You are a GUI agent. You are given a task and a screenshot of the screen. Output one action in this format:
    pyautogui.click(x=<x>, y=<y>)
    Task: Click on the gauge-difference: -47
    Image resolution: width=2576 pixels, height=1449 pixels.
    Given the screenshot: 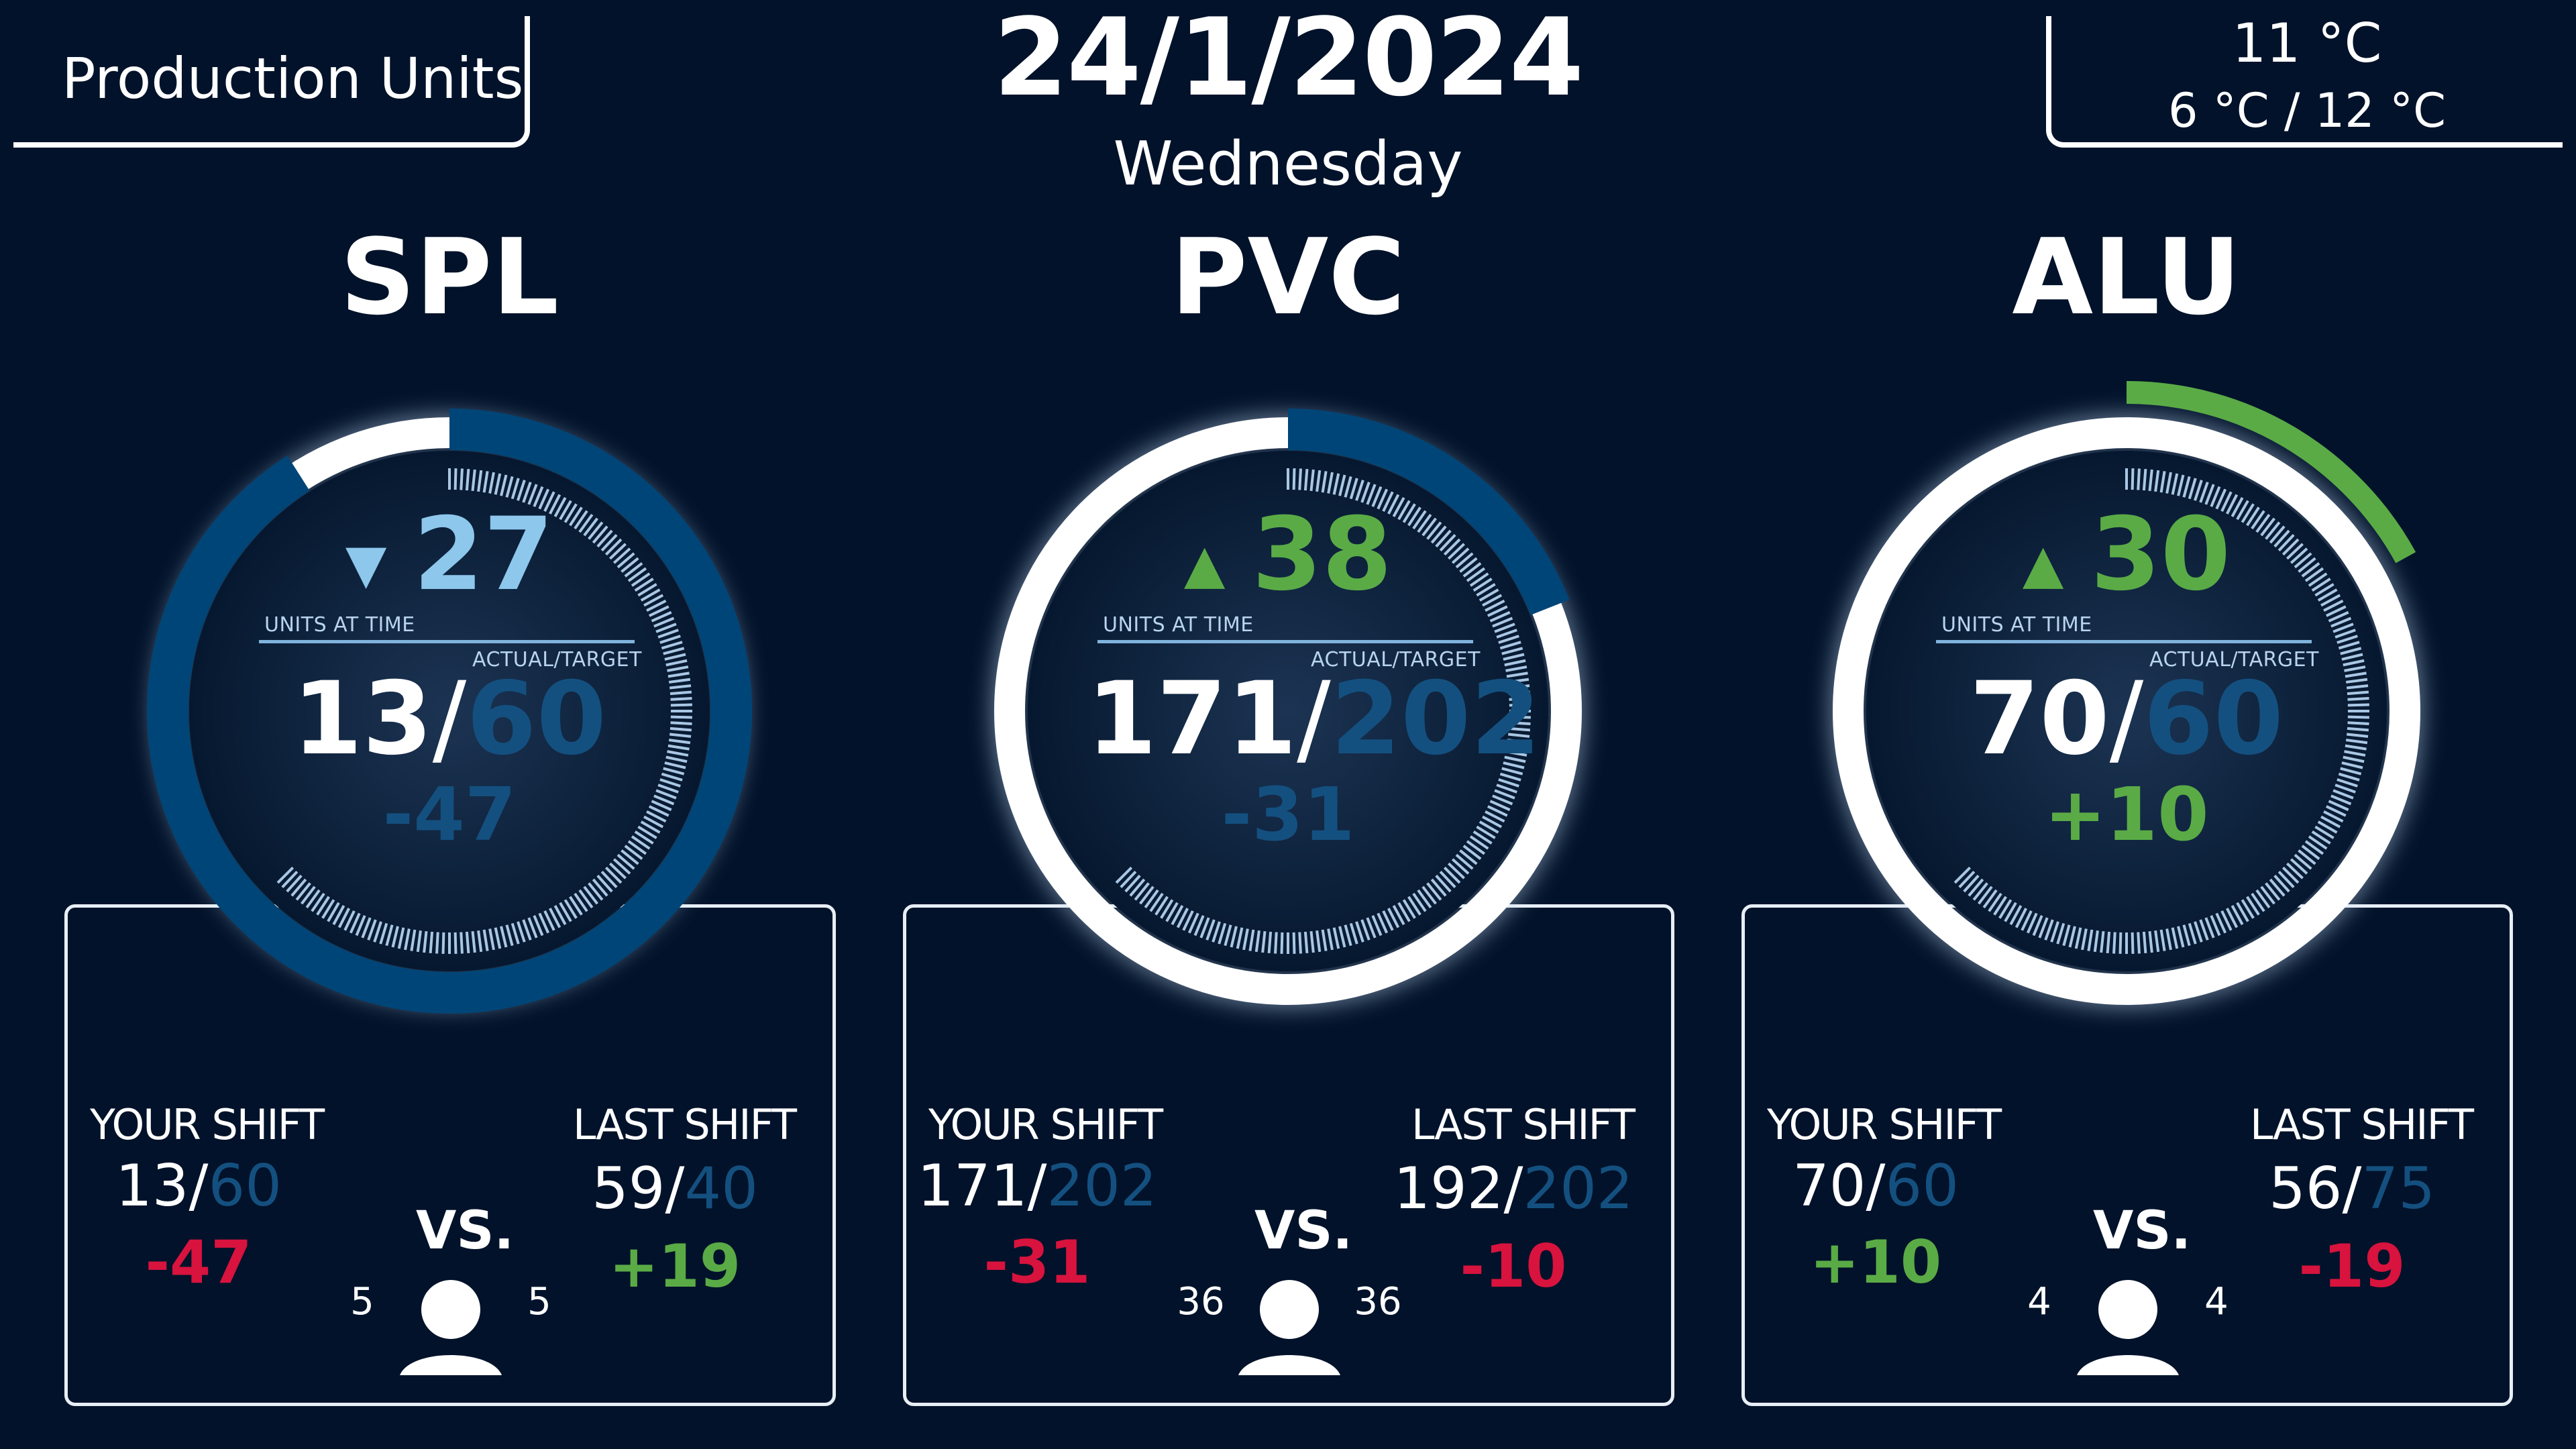 What is the action you would take?
    pyautogui.click(x=449, y=814)
    